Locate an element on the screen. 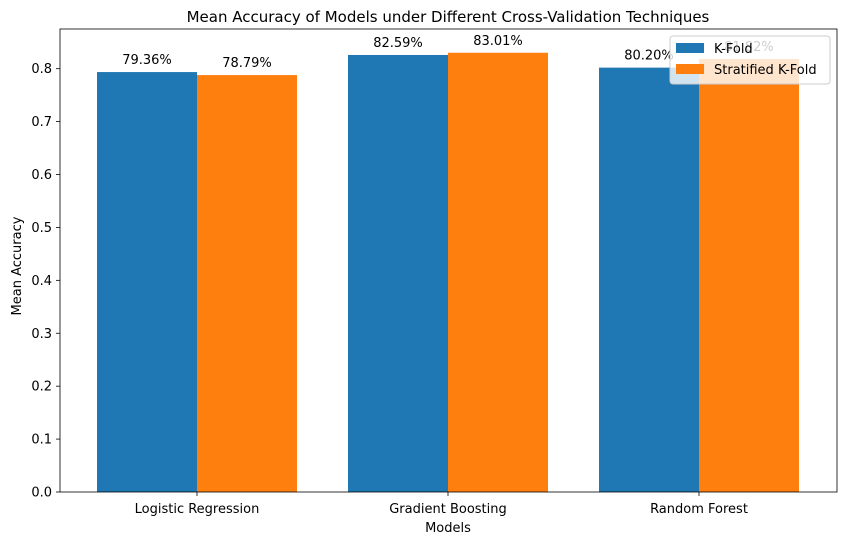 This screenshot has width=846, height=545. y-tick-label: 0.2 is located at coordinates (41, 387).